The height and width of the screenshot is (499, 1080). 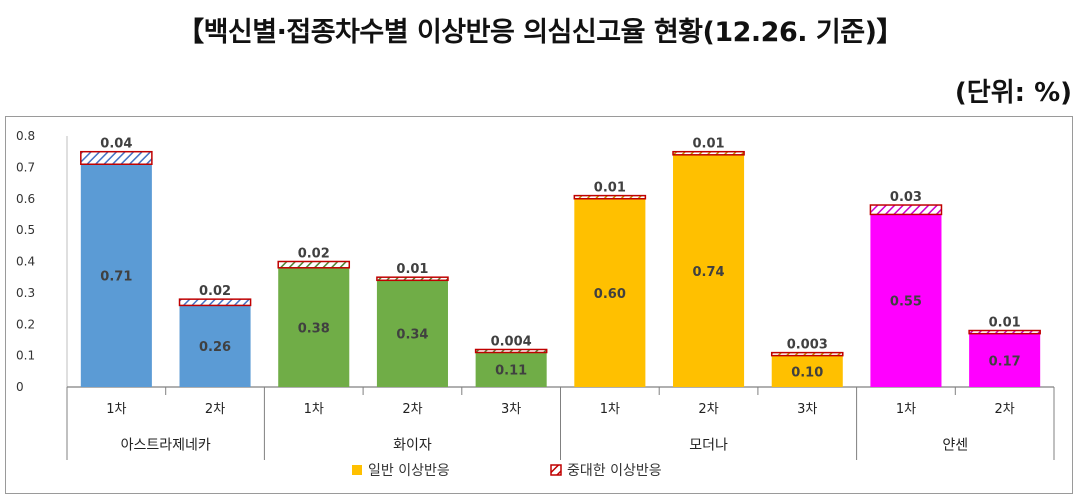 What do you see at coordinates (540, 32) in the screenshot?
I see `chart-title: 【백신별·접종차수별 이상반응 의심신고율 현황(12.26. 기준)】` at bounding box center [540, 32].